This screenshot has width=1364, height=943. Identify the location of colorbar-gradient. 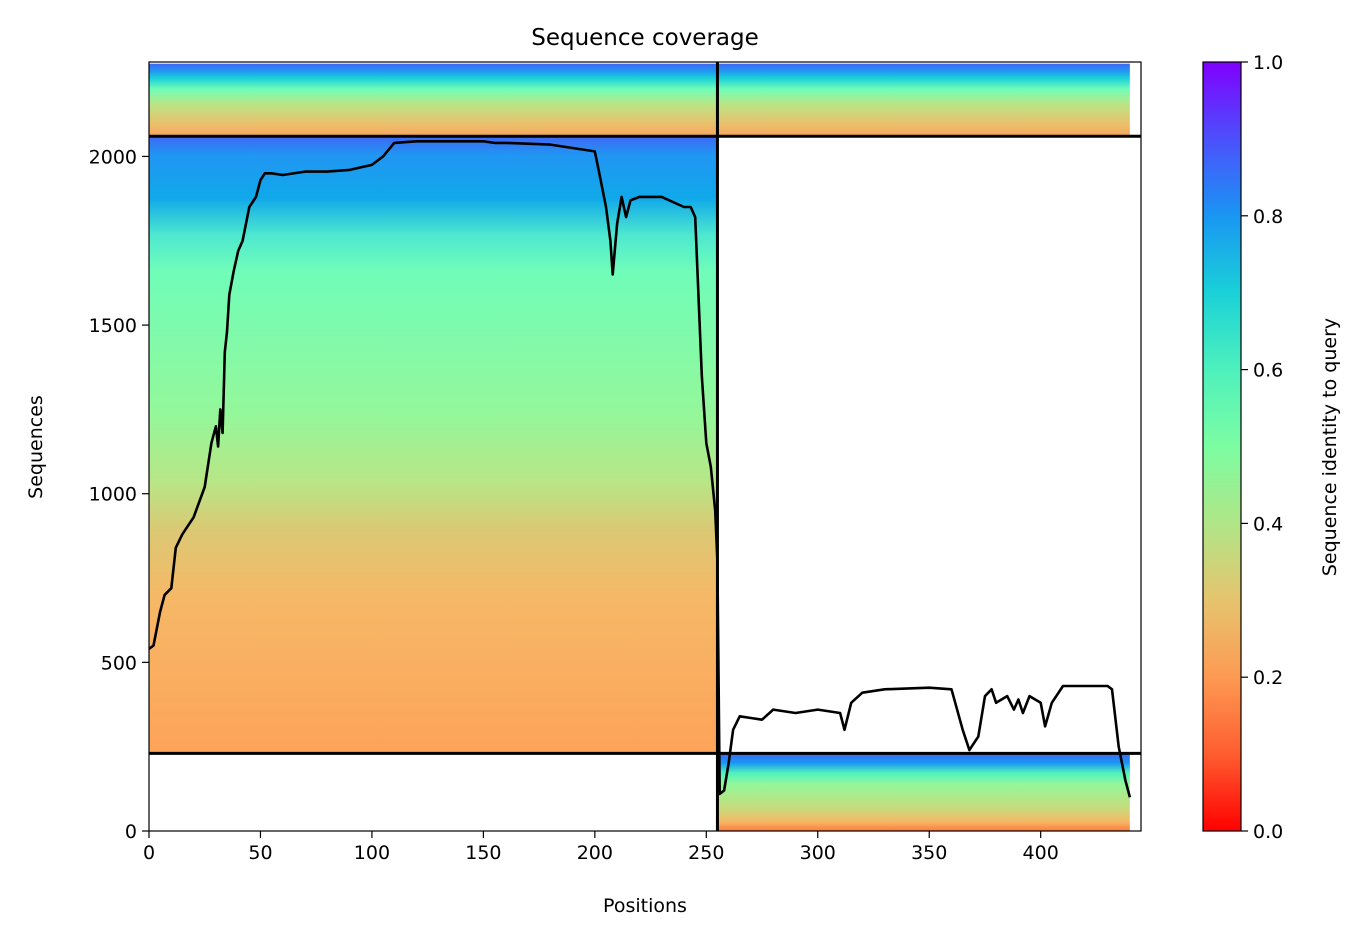
(1222, 446).